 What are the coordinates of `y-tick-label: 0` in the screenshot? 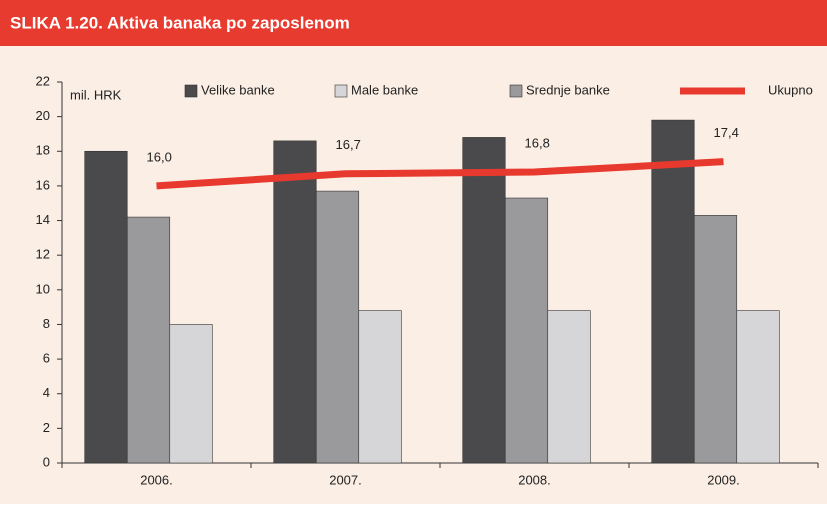 It's located at (46, 461).